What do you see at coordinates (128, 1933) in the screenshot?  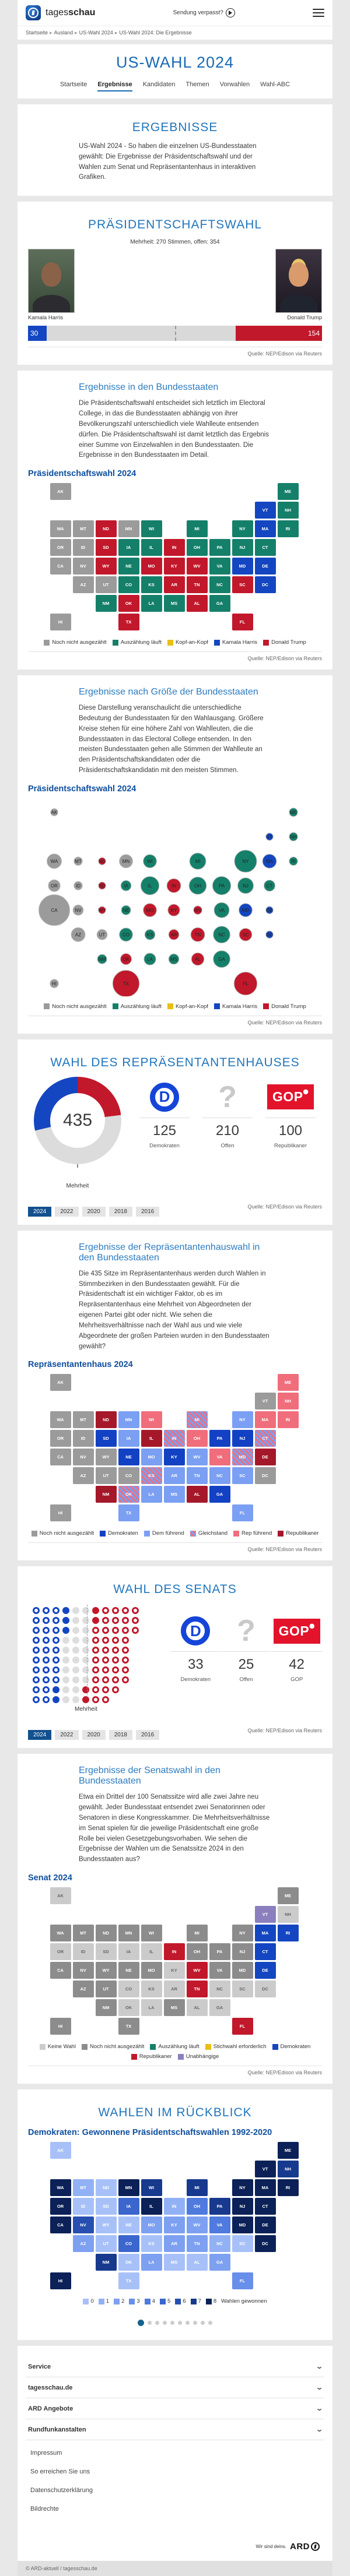 I see `state-MN: MN` at bounding box center [128, 1933].